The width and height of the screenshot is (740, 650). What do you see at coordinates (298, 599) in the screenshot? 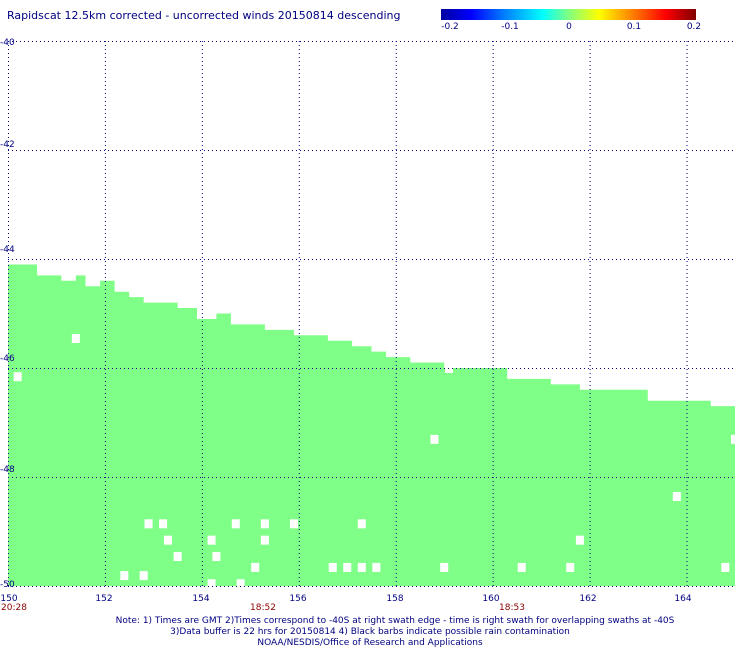
I see `lon-label: 156` at bounding box center [298, 599].